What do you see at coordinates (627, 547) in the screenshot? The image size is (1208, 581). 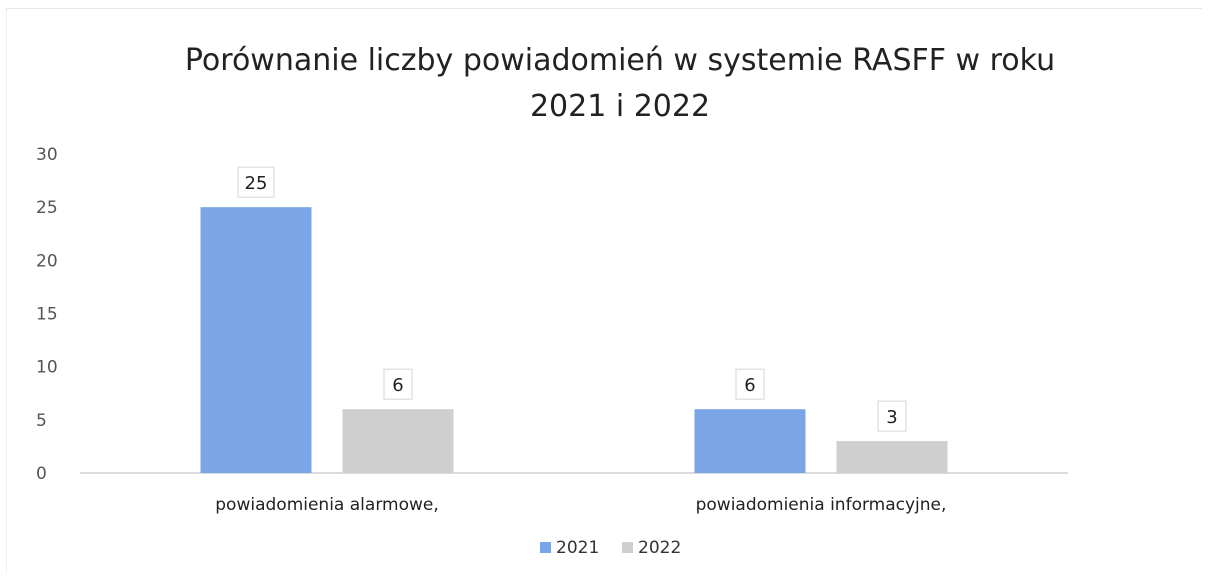 I see `legend-swatch-2022` at bounding box center [627, 547].